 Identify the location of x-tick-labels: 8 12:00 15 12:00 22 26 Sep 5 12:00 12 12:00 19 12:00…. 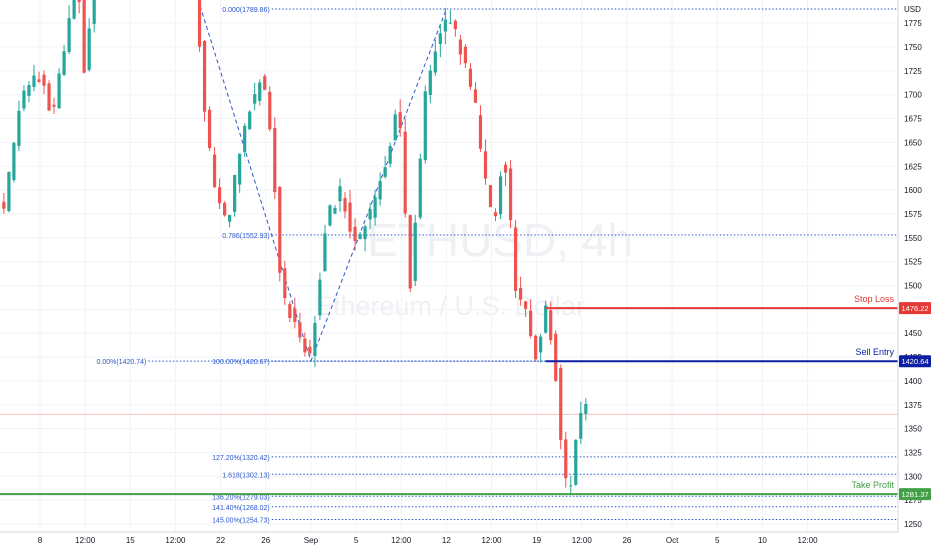
(428, 540).